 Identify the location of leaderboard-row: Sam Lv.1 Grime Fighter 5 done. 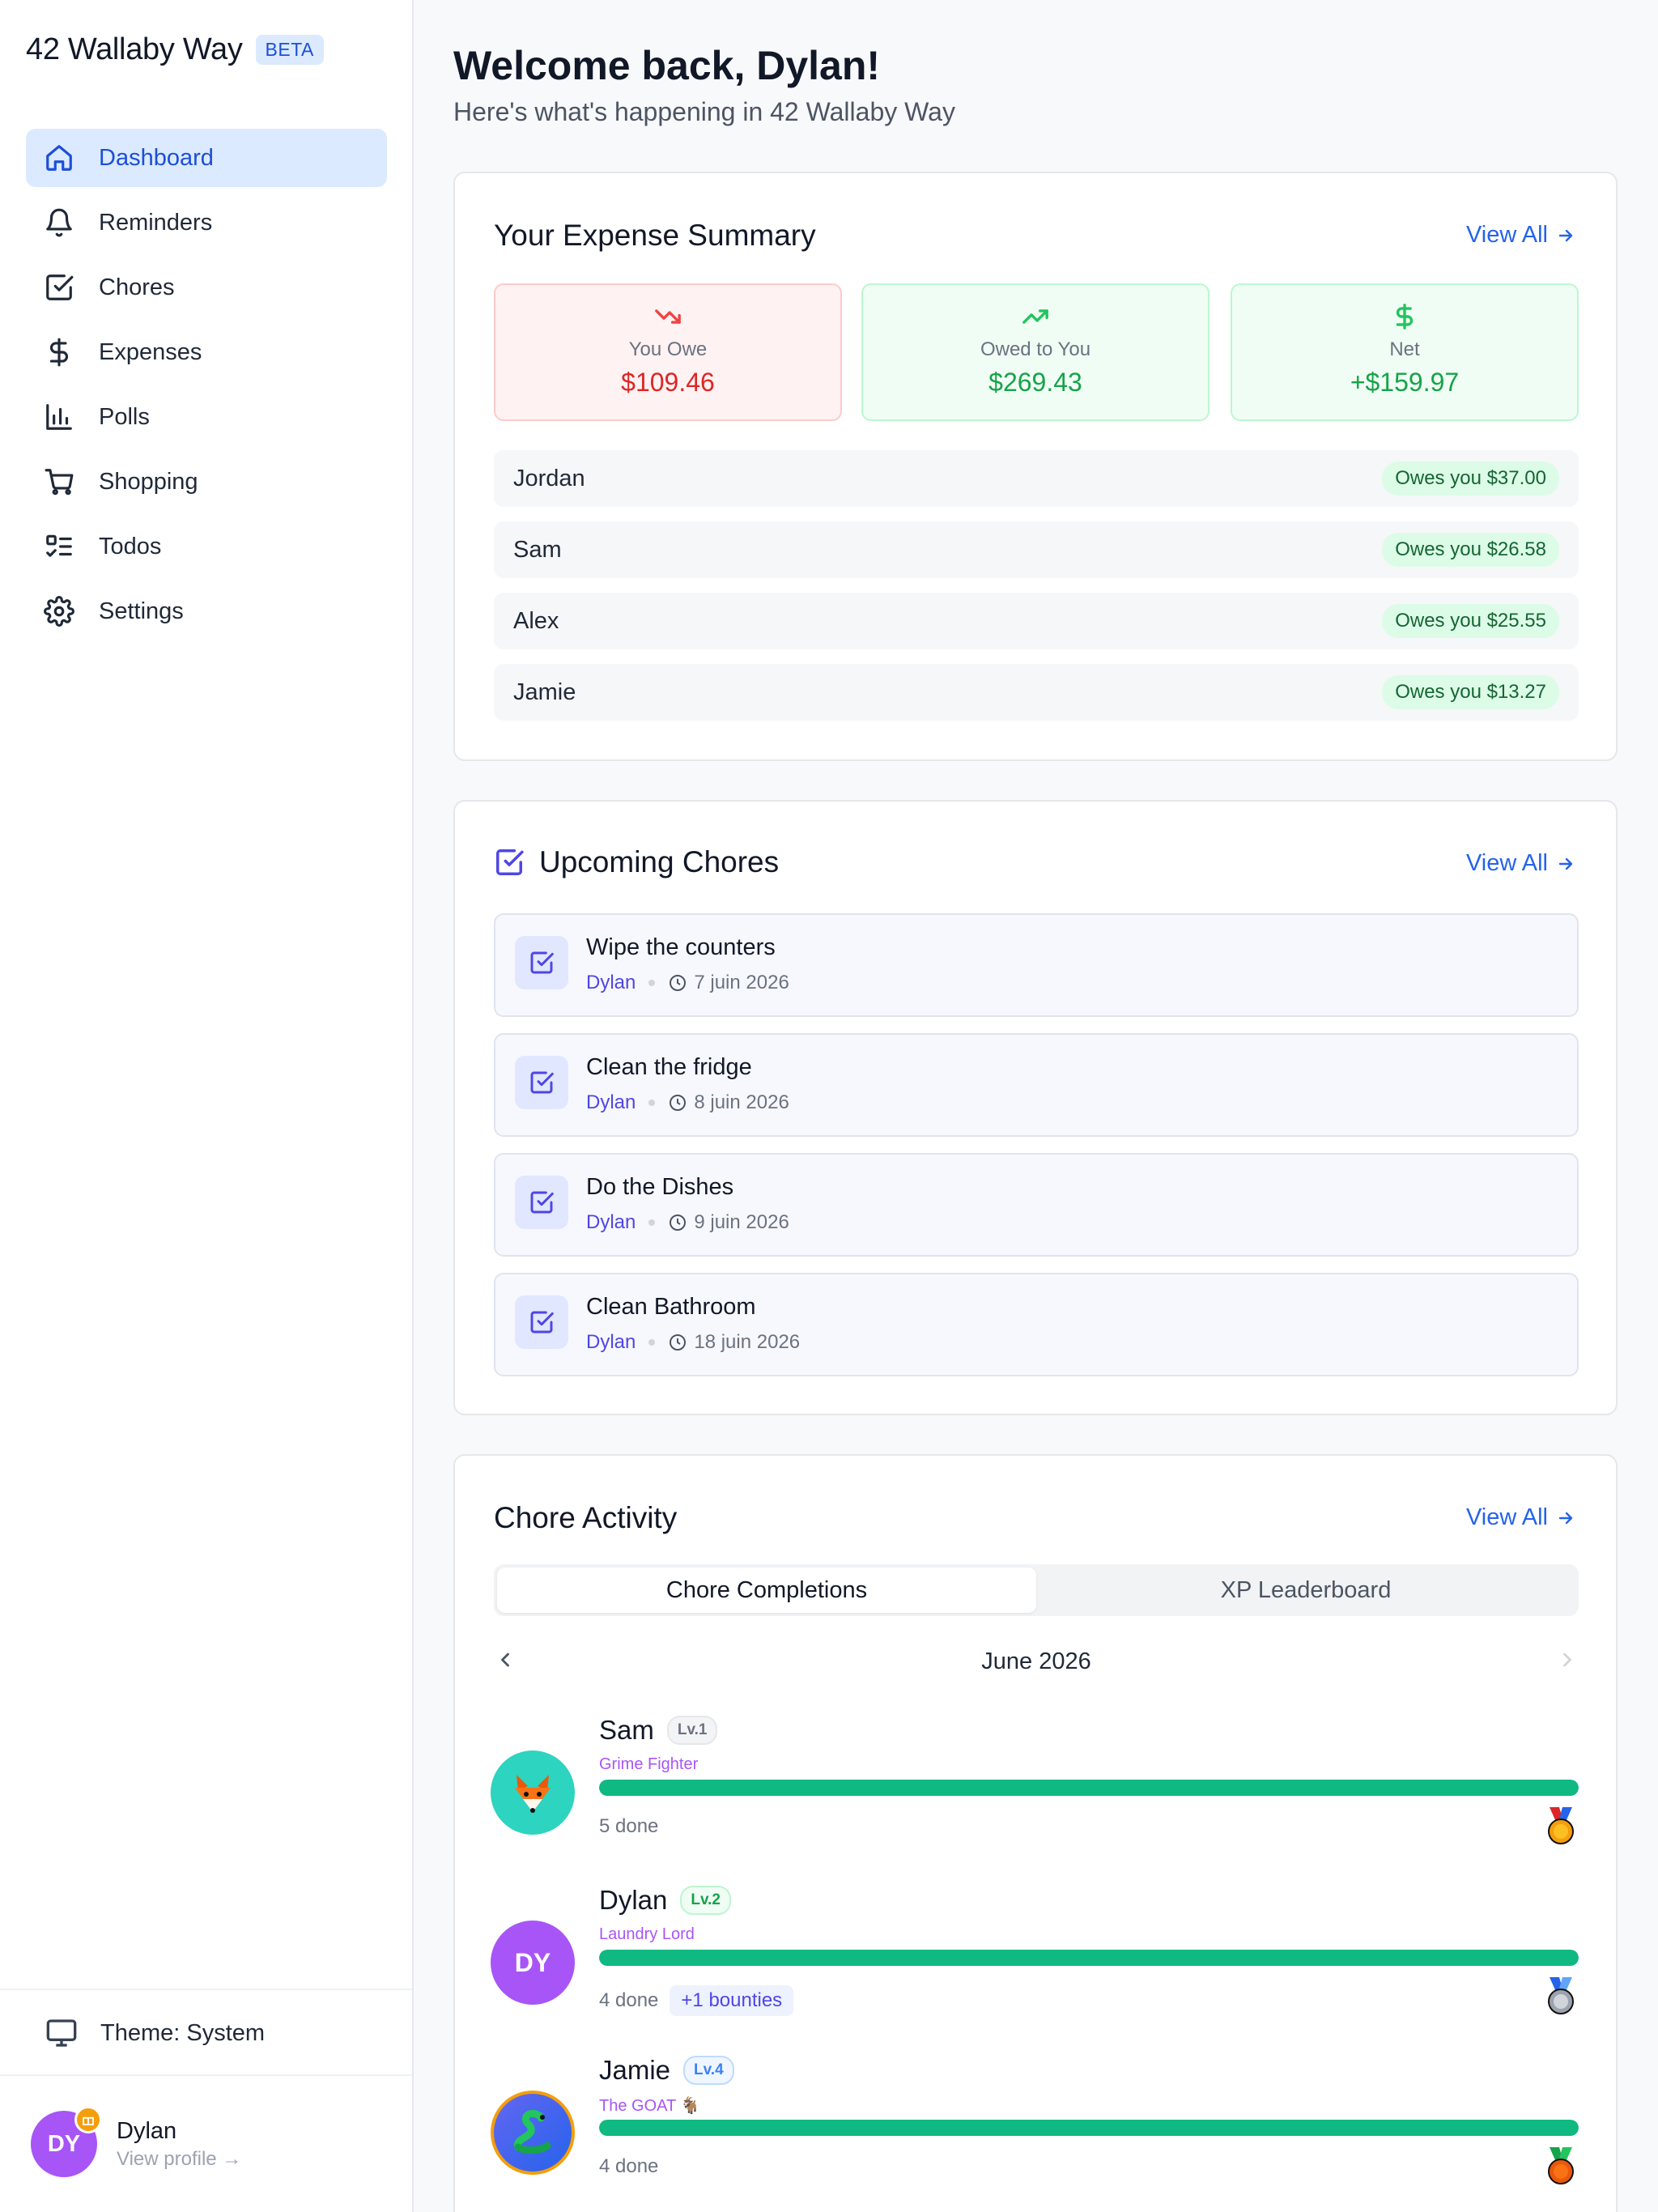
(1033, 1787).